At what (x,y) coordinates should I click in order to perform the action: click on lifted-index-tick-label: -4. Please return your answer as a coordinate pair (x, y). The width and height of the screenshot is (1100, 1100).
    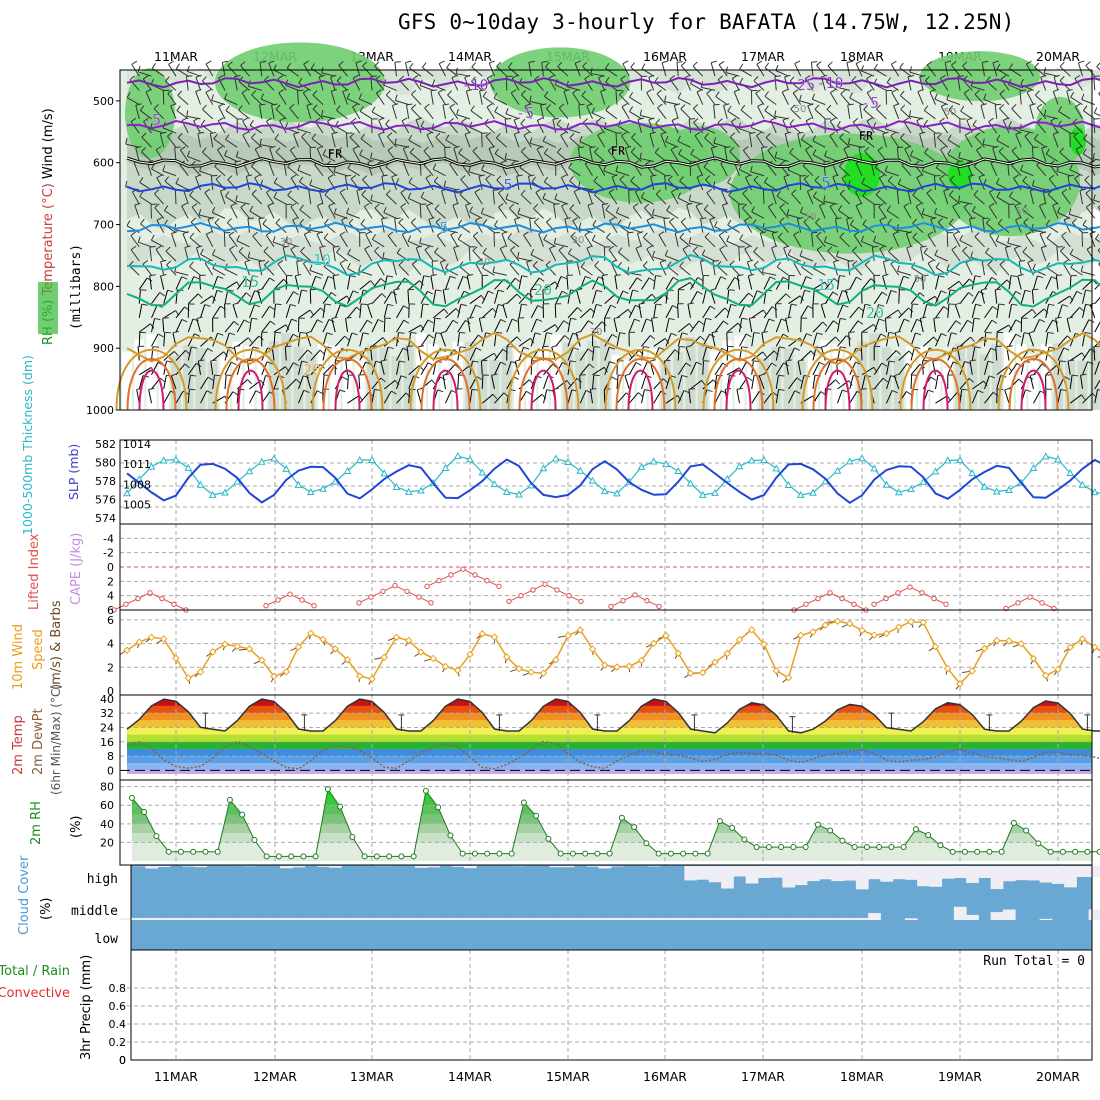
    Looking at the image, I should click on (108, 538).